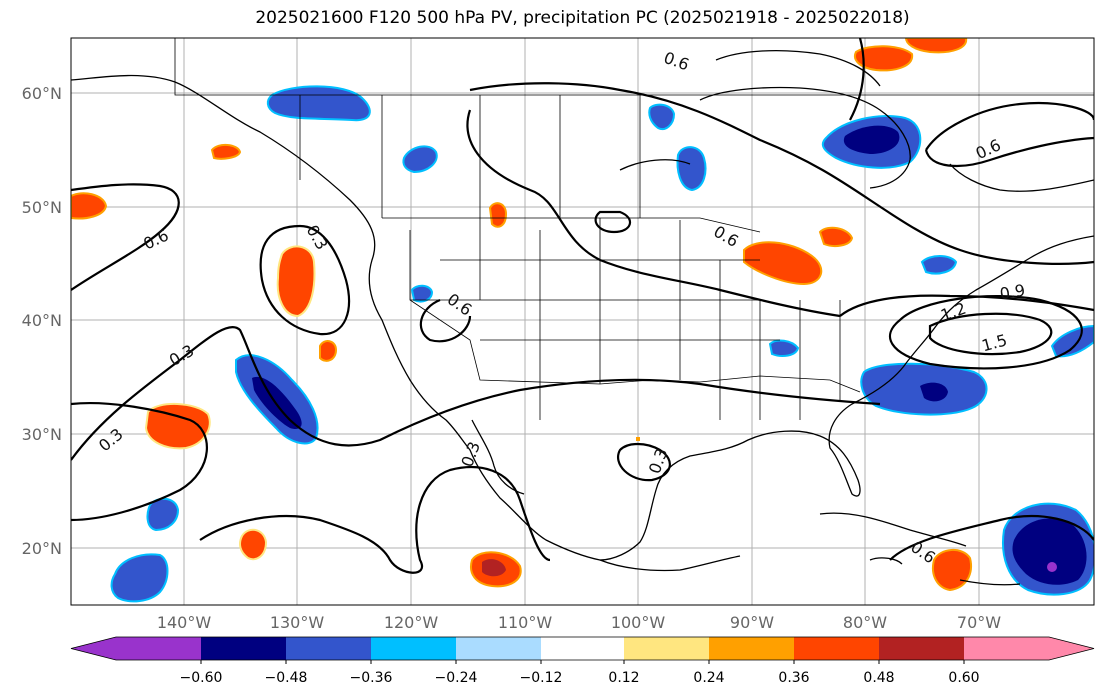 The height and width of the screenshot is (698, 1105). What do you see at coordinates (1052, 567) in the screenshot?
I see `precip-extreme-caribbean` at bounding box center [1052, 567].